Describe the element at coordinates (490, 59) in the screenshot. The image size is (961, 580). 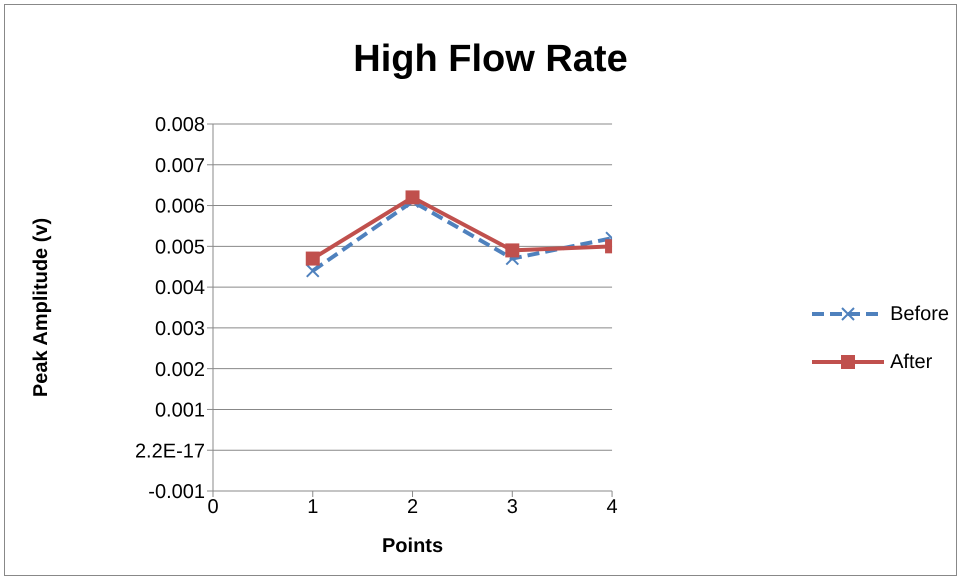
I see `chart-title: High Flow Rate` at that location.